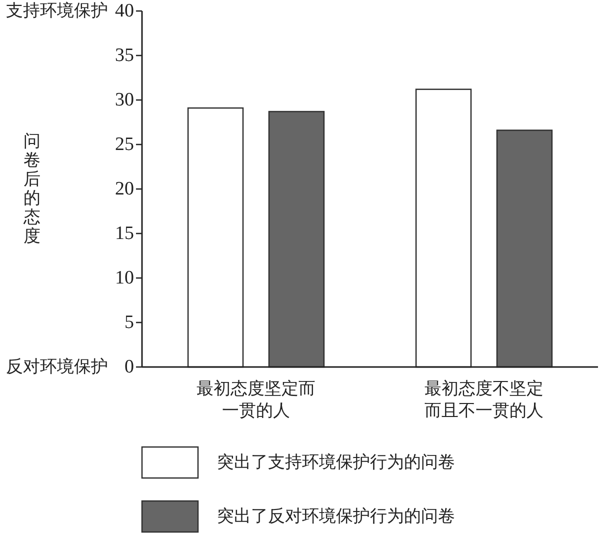 The height and width of the screenshot is (537, 600). I want to click on text: 支持环境保护, so click(57, 11).